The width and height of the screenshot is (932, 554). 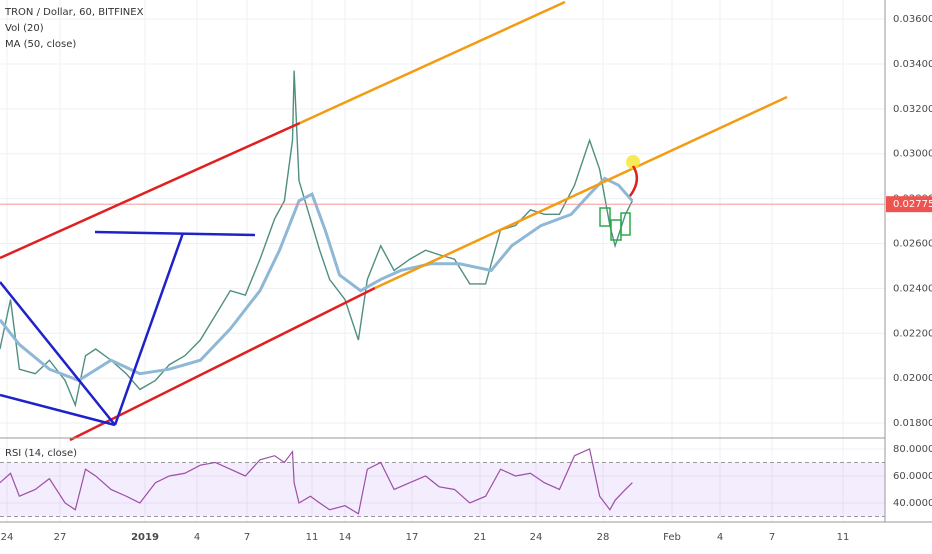 What do you see at coordinates (74, 12) in the screenshot?
I see `chart-title: TRON / Dollar, 60, BITFINEX` at bounding box center [74, 12].